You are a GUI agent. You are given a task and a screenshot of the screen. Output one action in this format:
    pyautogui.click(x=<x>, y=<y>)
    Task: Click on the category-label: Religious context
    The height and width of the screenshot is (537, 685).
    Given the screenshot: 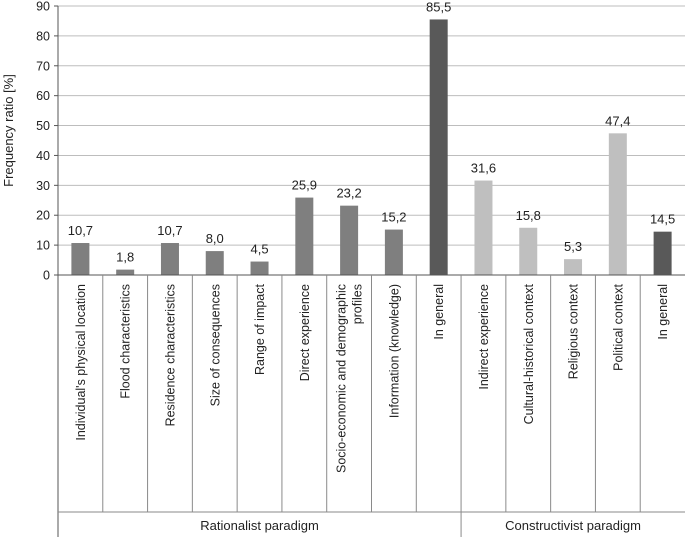 What is the action you would take?
    pyautogui.click(x=574, y=331)
    